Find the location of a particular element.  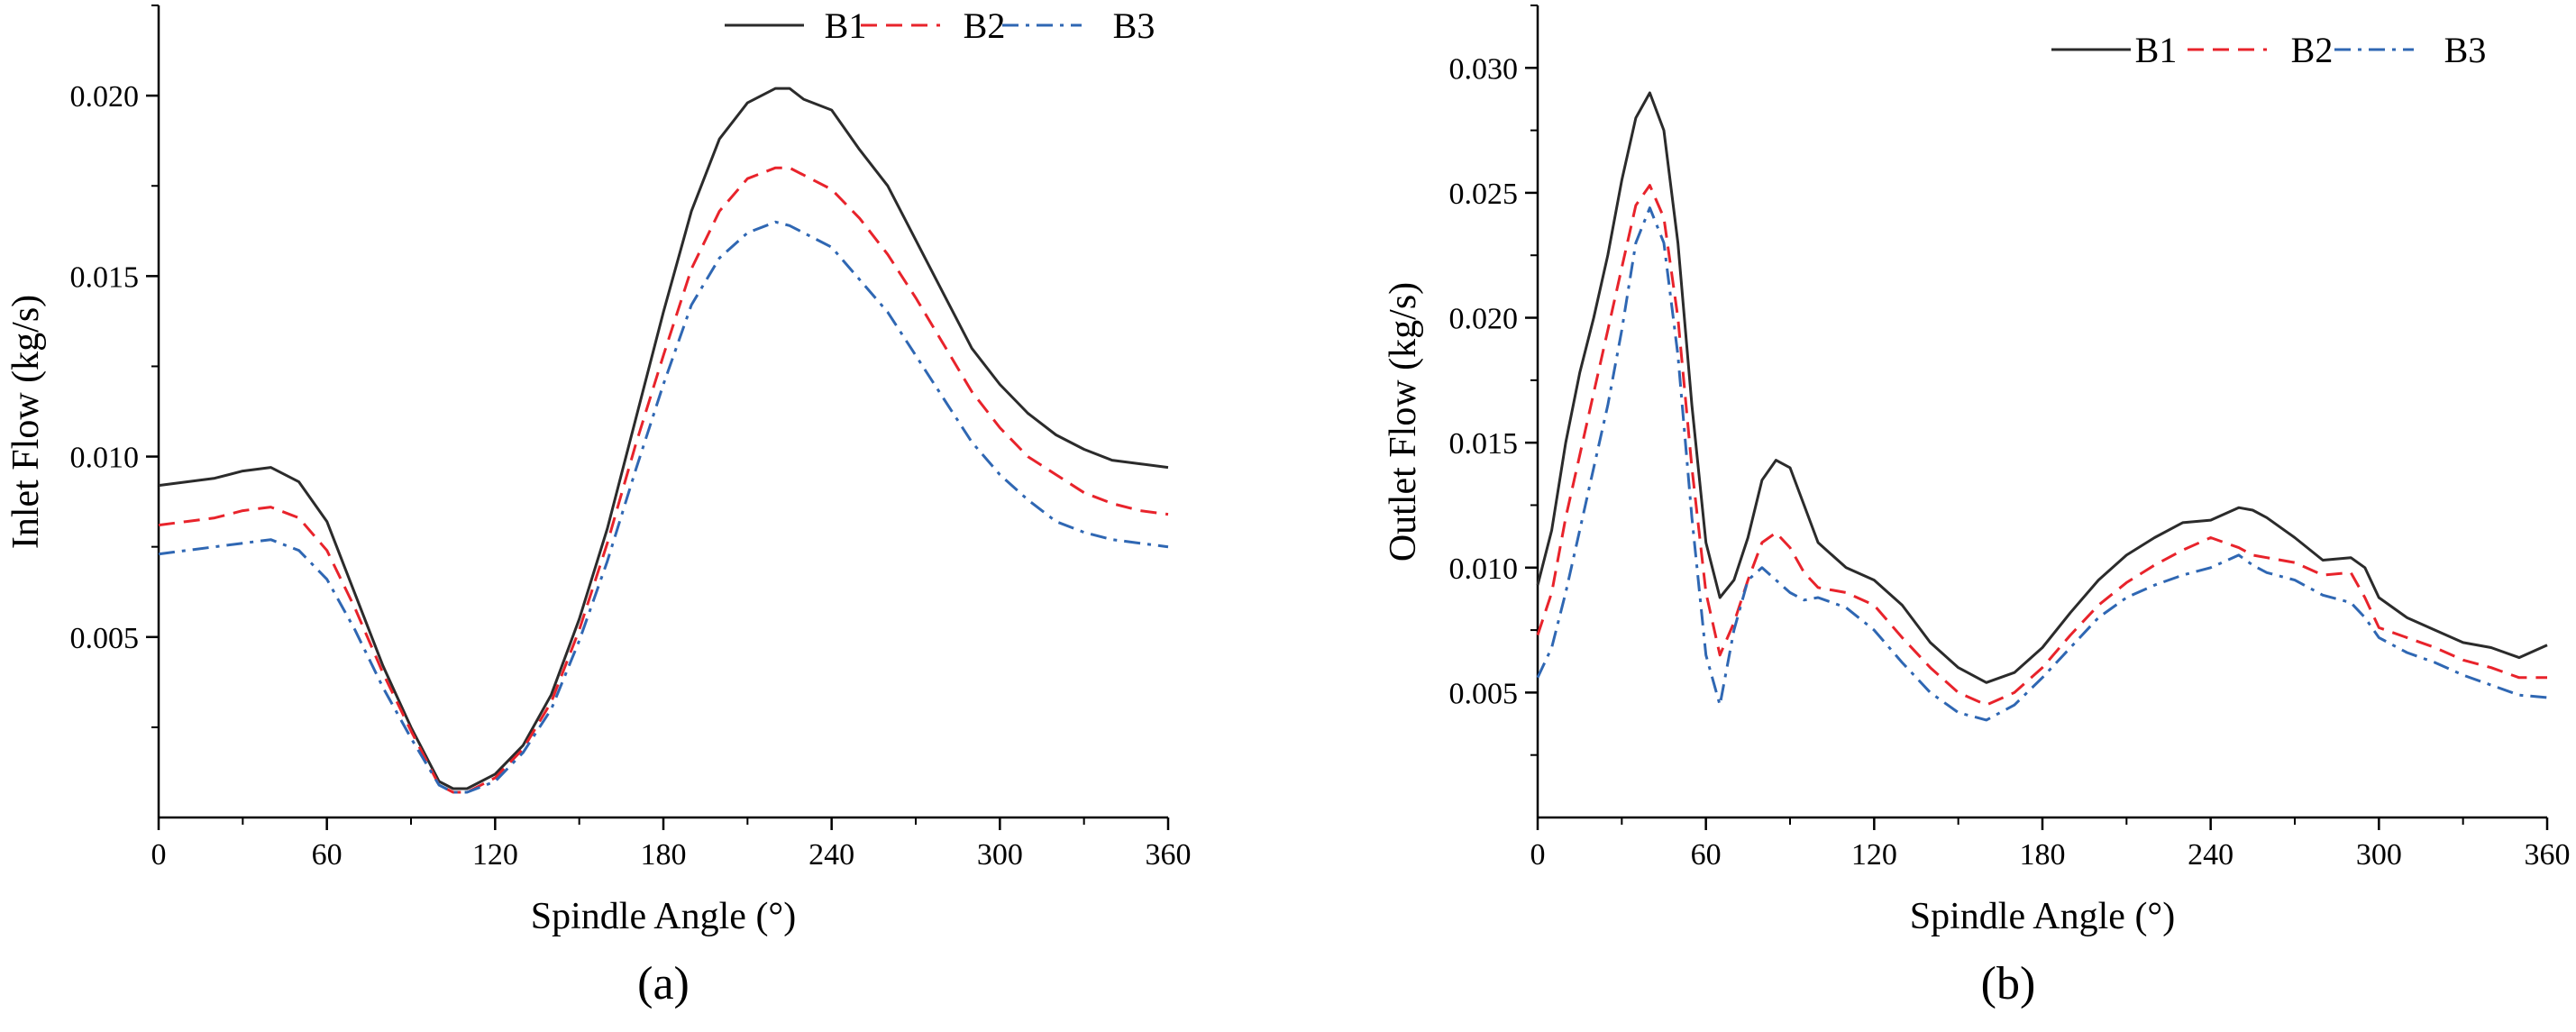

panel-caption: (b) is located at coordinates (2008, 984).